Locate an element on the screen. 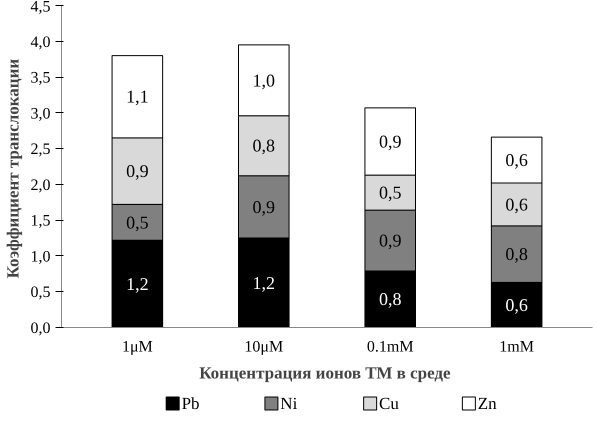 The width and height of the screenshot is (597, 425). legend-label: Zn is located at coordinates (488, 403).